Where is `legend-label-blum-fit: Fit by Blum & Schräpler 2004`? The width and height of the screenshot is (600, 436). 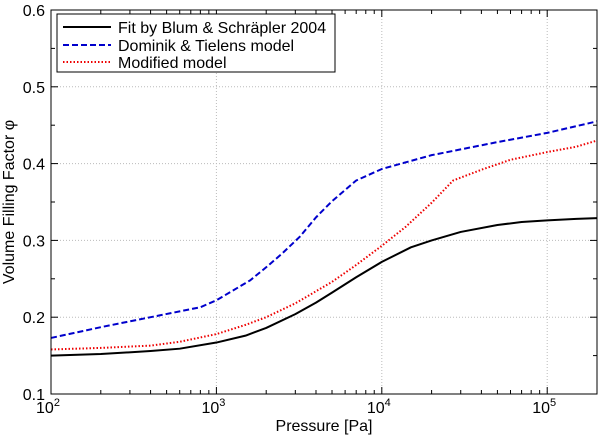
legend-label-blum-fit: Fit by Blum & Schräpler 2004 is located at coordinates (222, 28).